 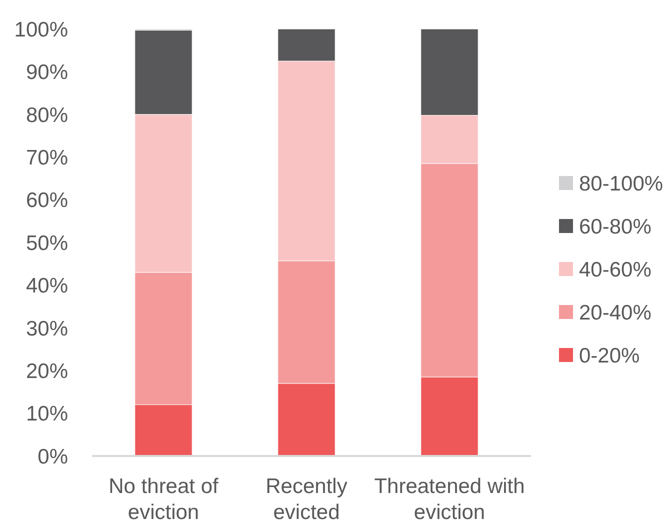 What do you see at coordinates (47, 158) in the screenshot?
I see `y-tick-label: 70%` at bounding box center [47, 158].